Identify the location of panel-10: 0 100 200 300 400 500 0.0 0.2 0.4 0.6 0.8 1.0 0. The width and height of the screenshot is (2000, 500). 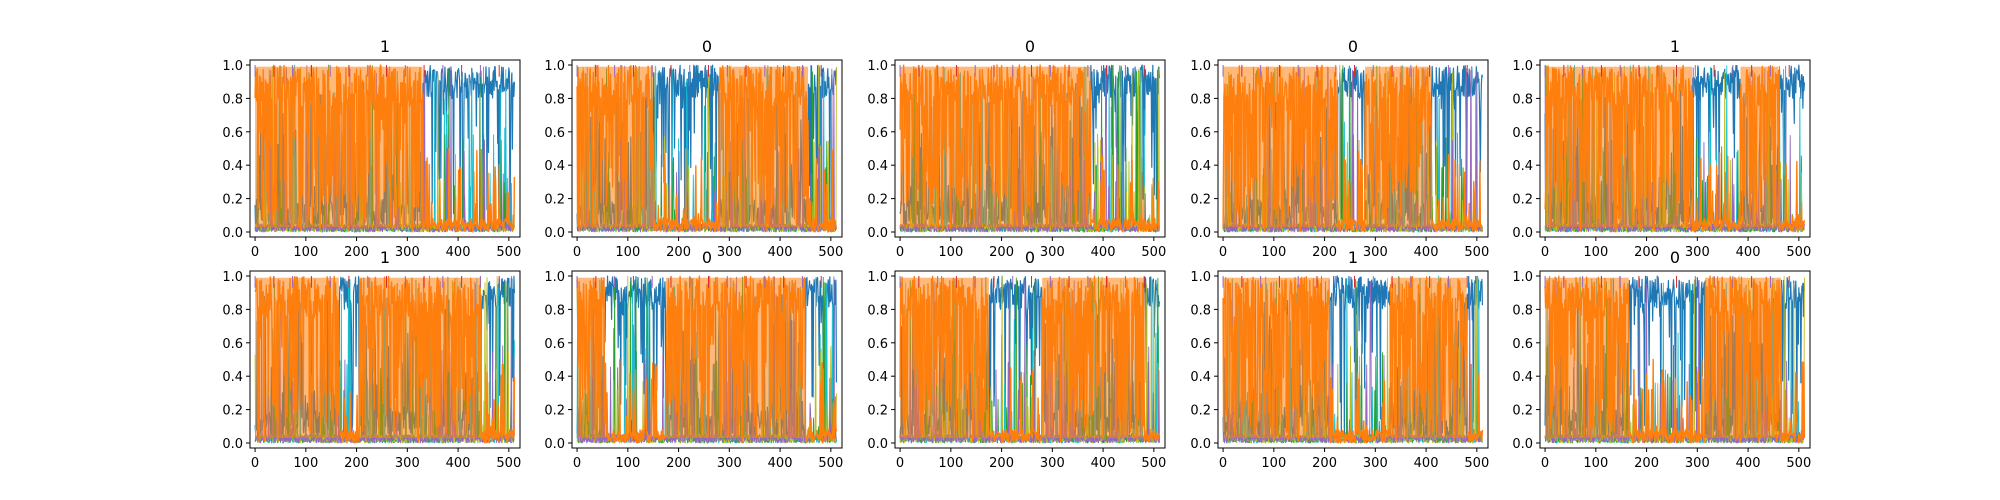
(1661, 359).